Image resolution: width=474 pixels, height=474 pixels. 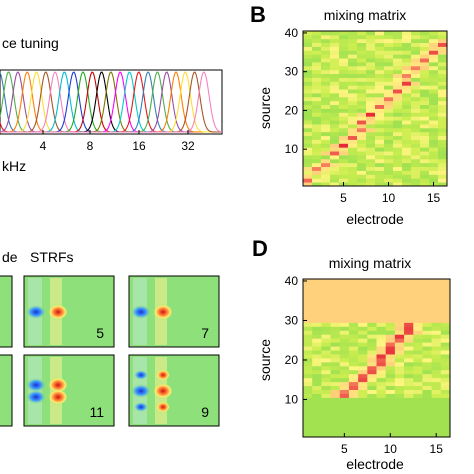 What do you see at coordinates (96, 412) in the screenshot?
I see `strf-tile-label: 11` at bounding box center [96, 412].